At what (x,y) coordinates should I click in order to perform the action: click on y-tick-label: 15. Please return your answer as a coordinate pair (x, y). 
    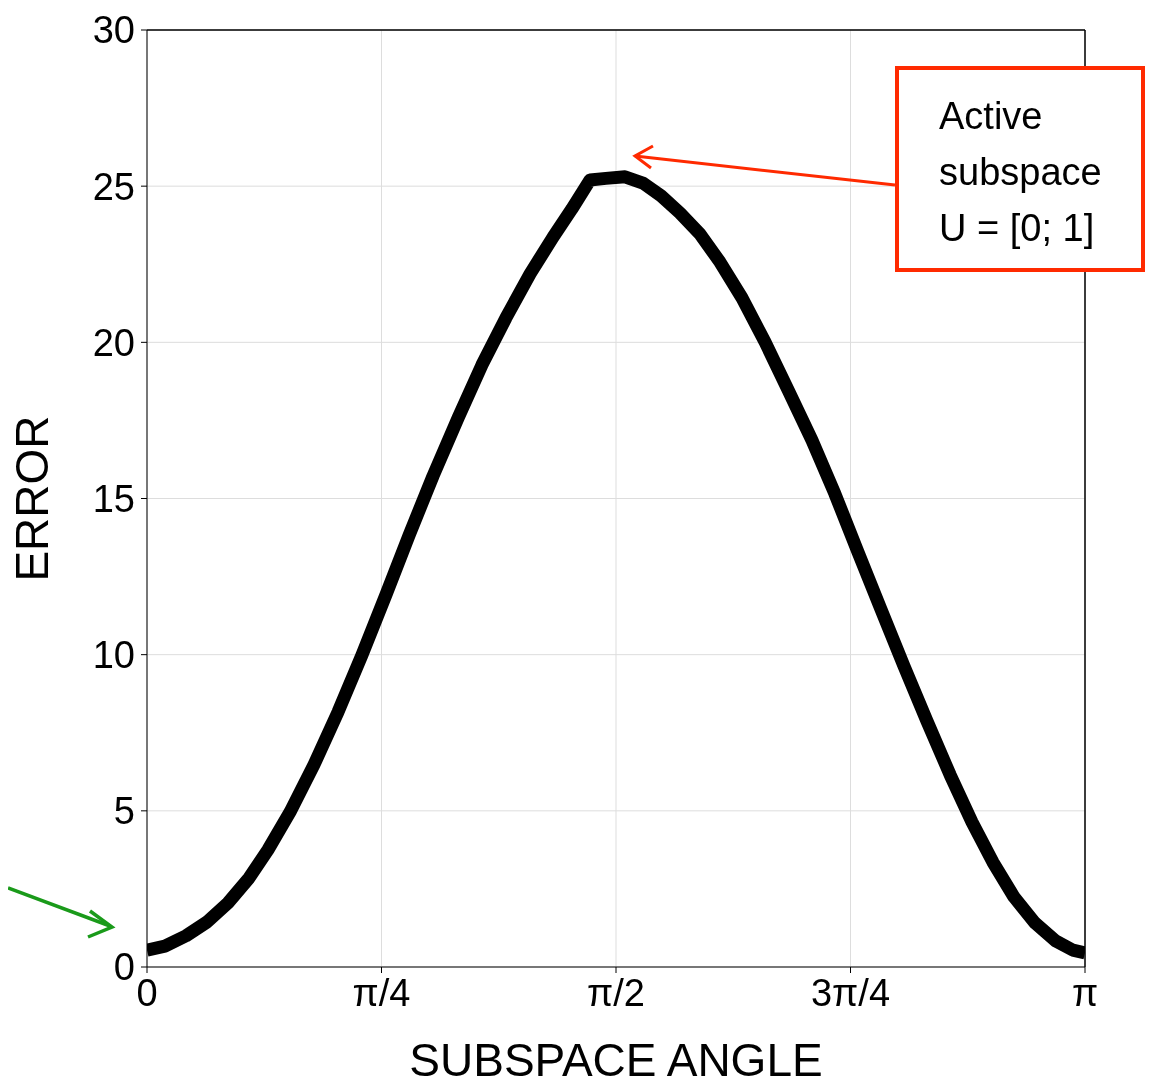
    Looking at the image, I should click on (113, 498).